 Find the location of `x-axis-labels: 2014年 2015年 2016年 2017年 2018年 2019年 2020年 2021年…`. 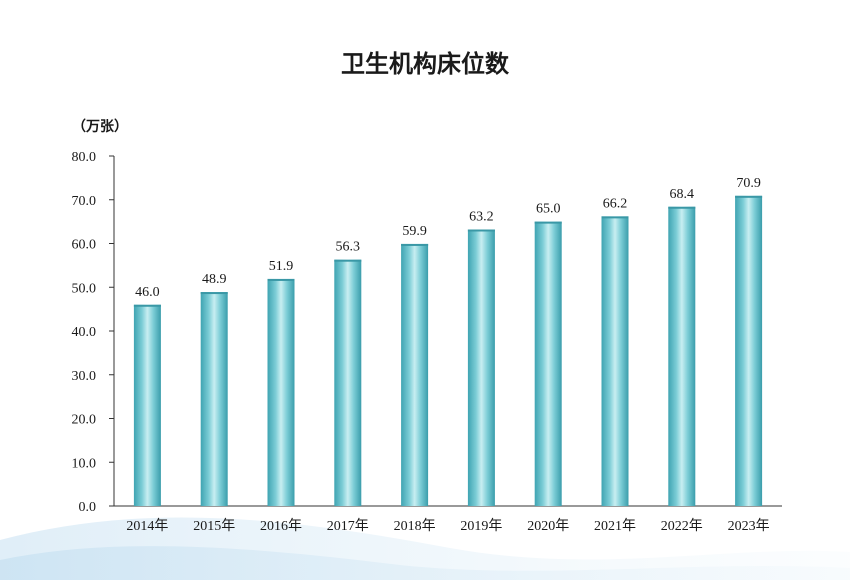

x-axis-labels: 2014年 2015年 2016年 2017年 2018年 2019年 2020年 2021年… is located at coordinates (447, 526).